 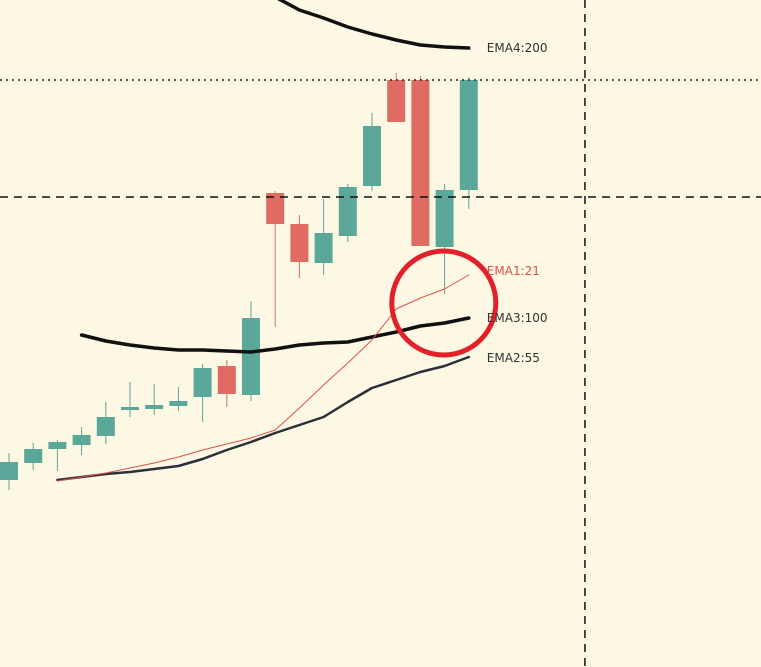 I want to click on label-layer: EMA4:200 EMA1:21 EMA3:100 EMA2:55, so click(x=517, y=203).